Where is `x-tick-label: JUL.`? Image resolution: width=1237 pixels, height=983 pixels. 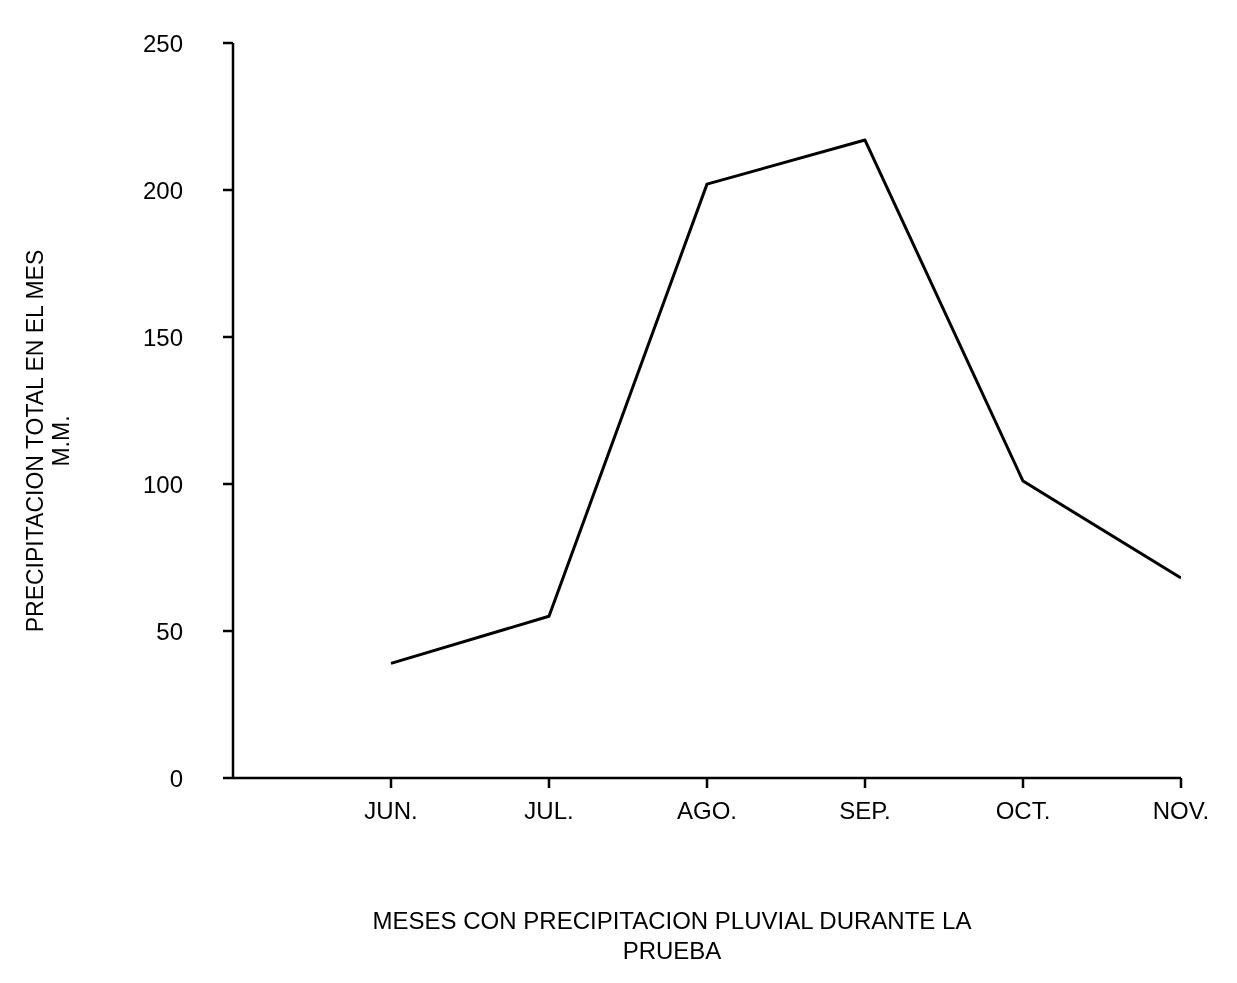 x-tick-label: JUL. is located at coordinates (549, 811).